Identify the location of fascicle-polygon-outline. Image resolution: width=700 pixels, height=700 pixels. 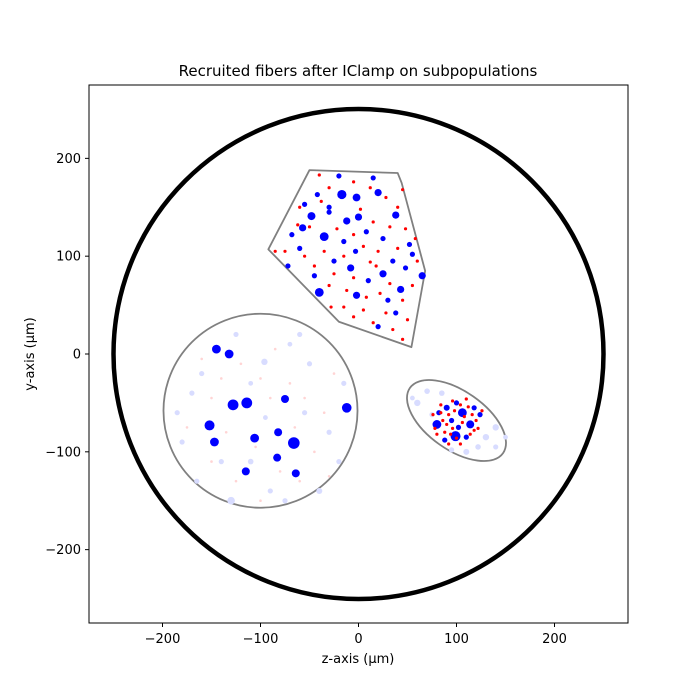
(347, 259).